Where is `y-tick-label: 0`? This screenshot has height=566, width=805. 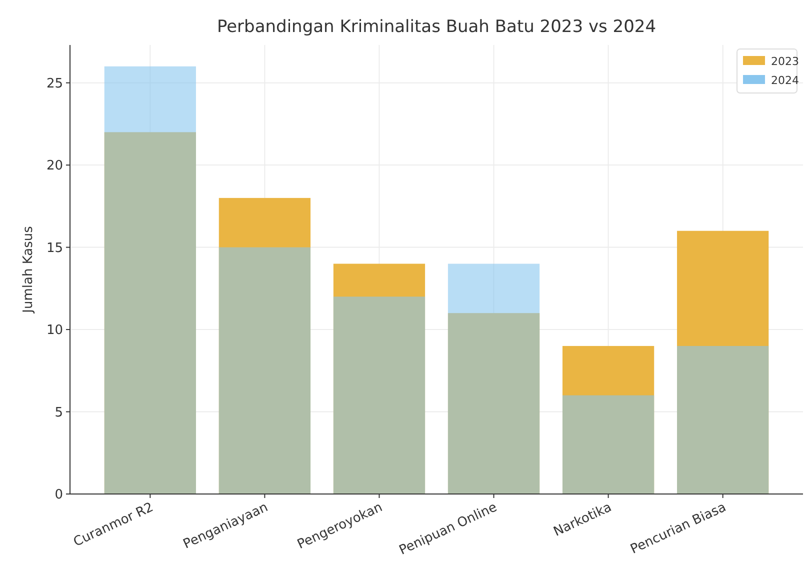
y-tick-label: 0 is located at coordinates (58, 495).